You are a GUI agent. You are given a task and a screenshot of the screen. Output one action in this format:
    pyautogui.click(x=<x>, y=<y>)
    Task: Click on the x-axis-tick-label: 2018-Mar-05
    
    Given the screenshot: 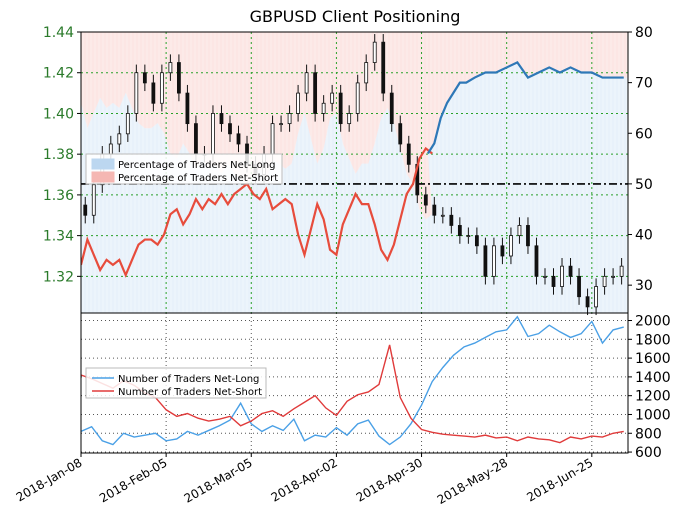 What is the action you would take?
    pyautogui.click(x=218, y=480)
    